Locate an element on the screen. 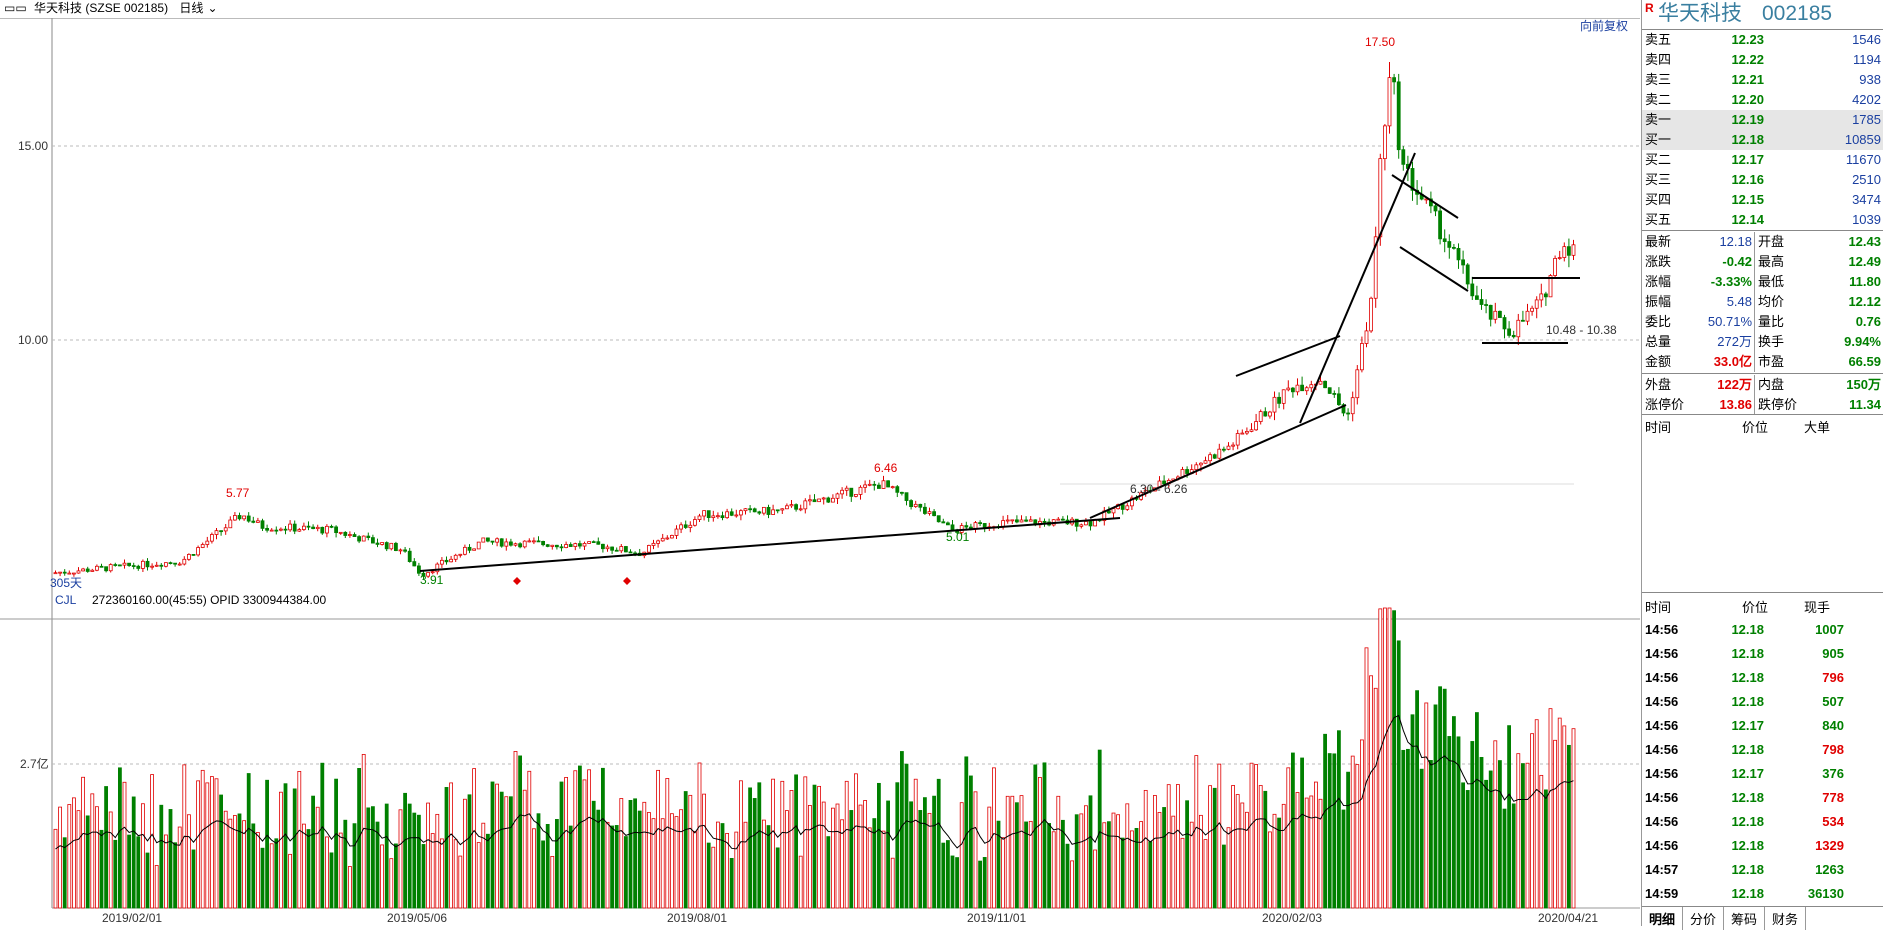  price-axis-10: 10.00 is located at coordinates (33, 340).